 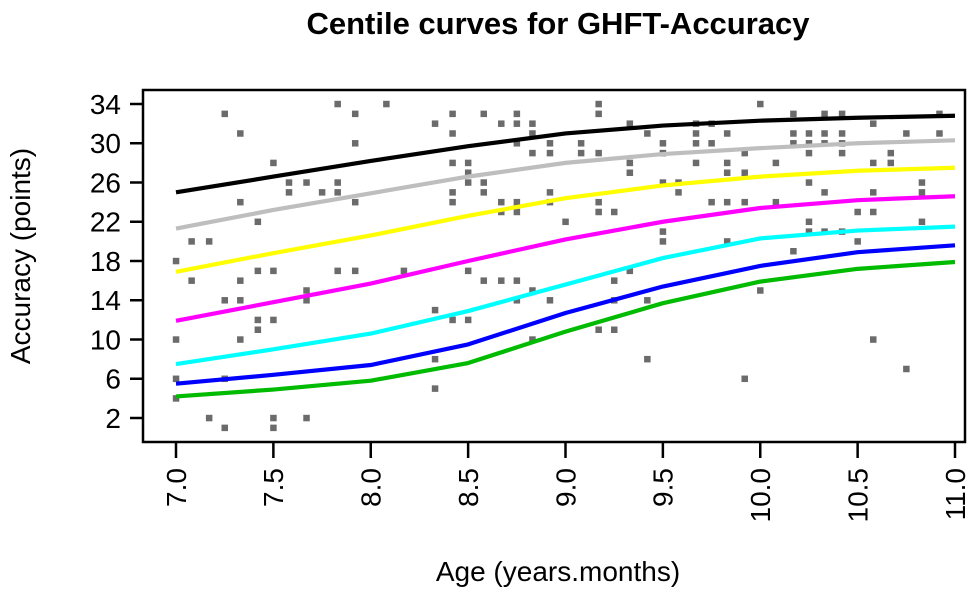 What do you see at coordinates (176, 487) in the screenshot?
I see `x-axis-tick-label: 7.0` at bounding box center [176, 487].